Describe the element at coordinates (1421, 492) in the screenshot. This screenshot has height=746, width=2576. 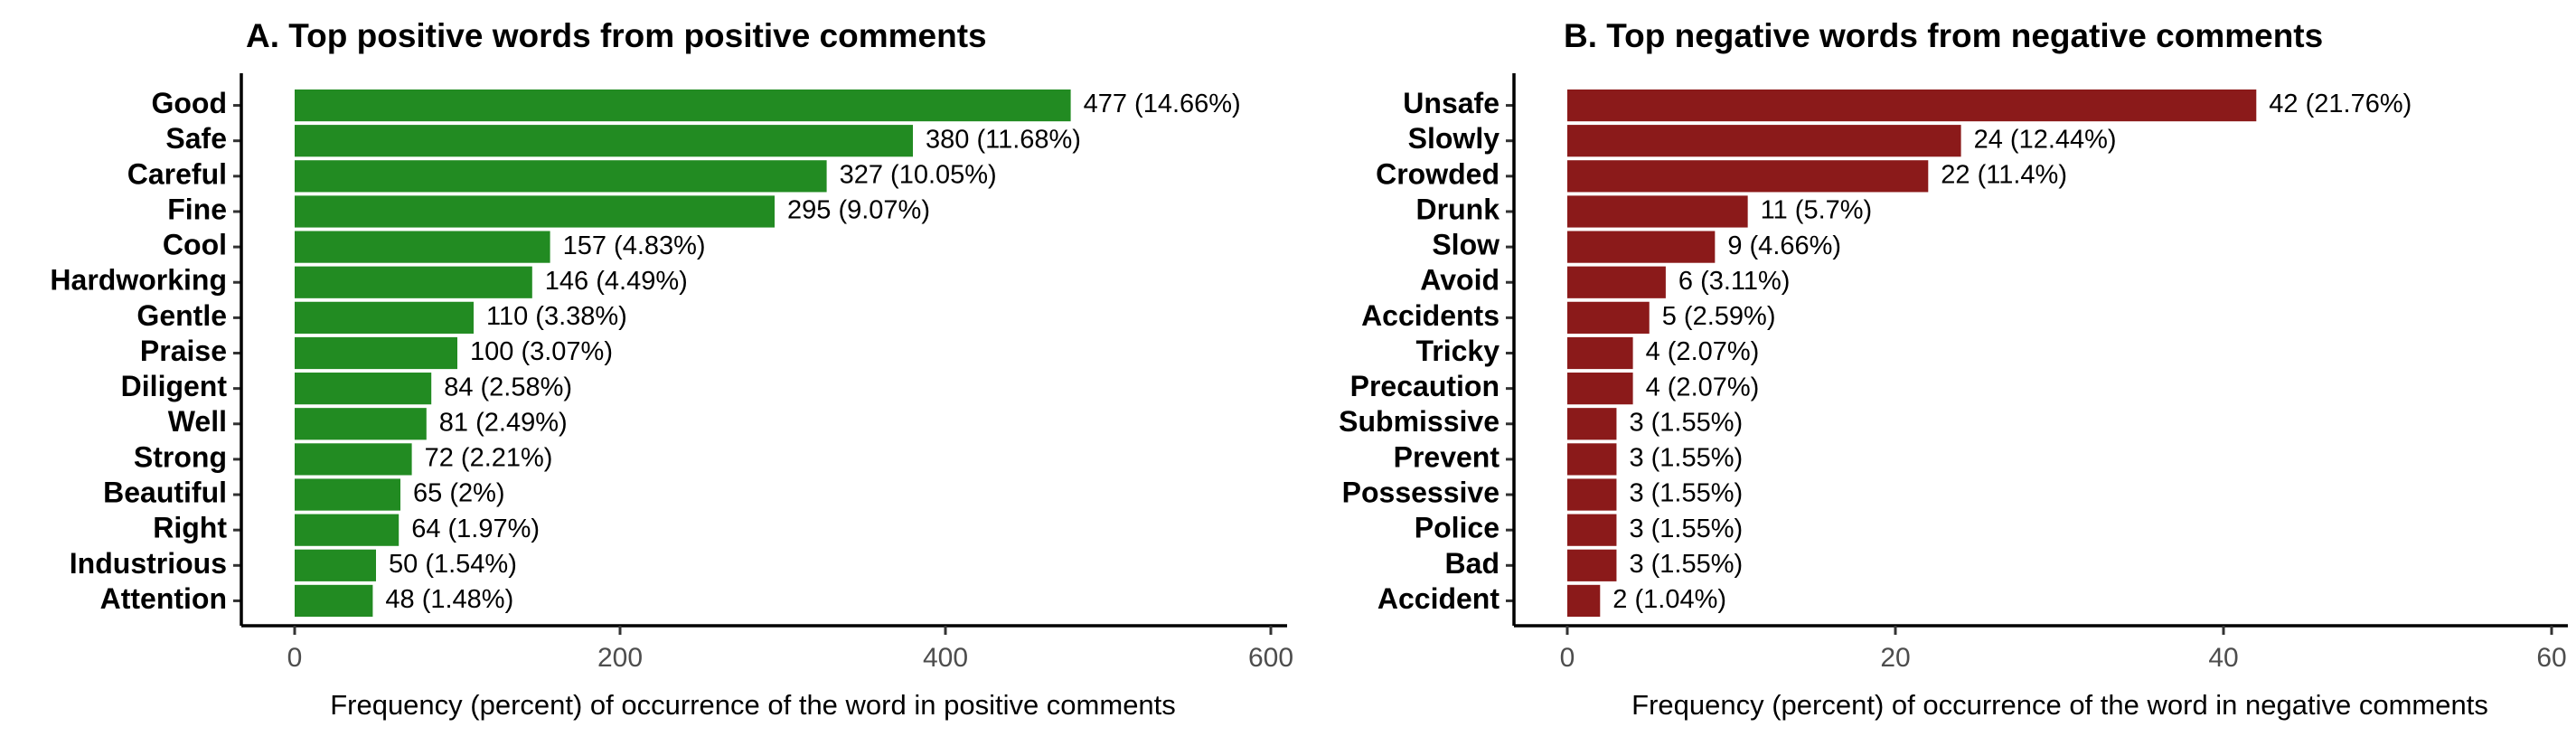
I see `category-label: Possessive` at that location.